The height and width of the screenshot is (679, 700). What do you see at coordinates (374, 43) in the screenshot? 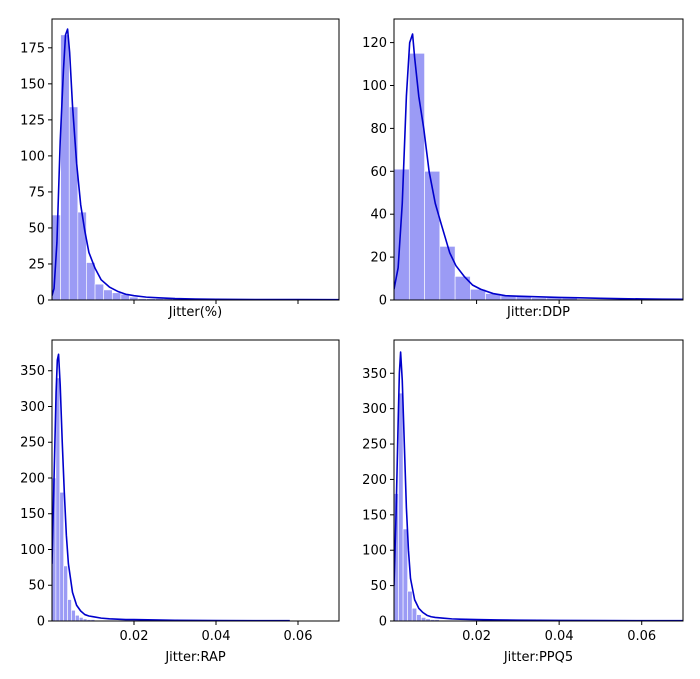
I see `y-tick-label: 120` at bounding box center [374, 43].